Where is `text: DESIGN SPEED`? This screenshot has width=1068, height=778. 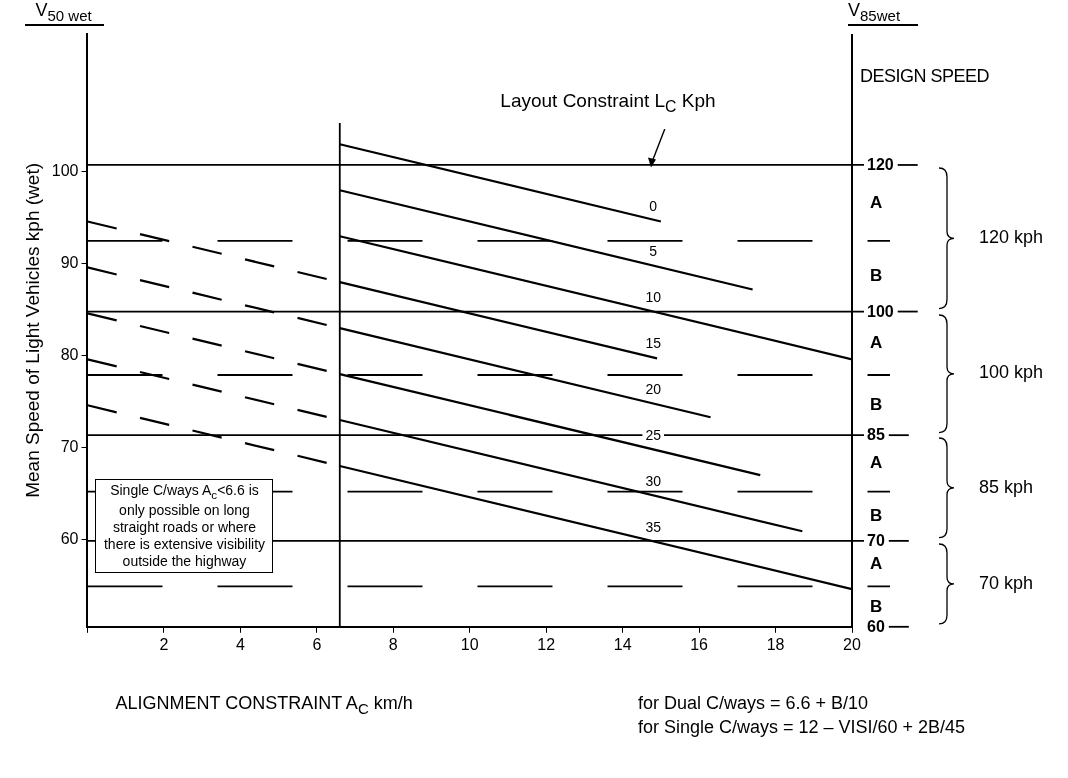
text: DESIGN SPEED is located at coordinates (925, 76).